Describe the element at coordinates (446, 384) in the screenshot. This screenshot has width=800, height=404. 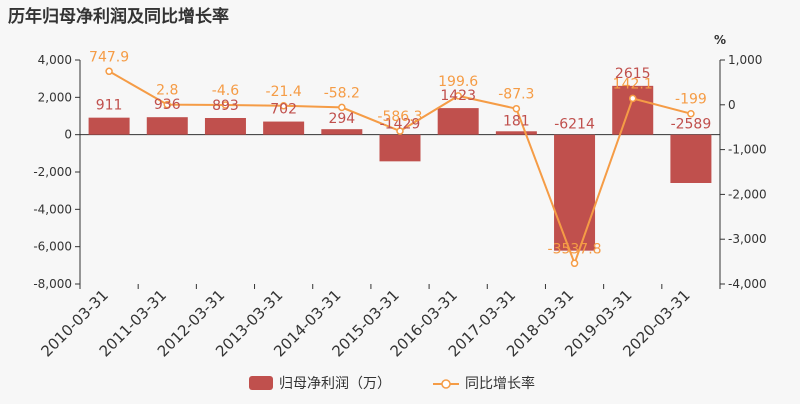
I see `legend-line-marker` at that location.